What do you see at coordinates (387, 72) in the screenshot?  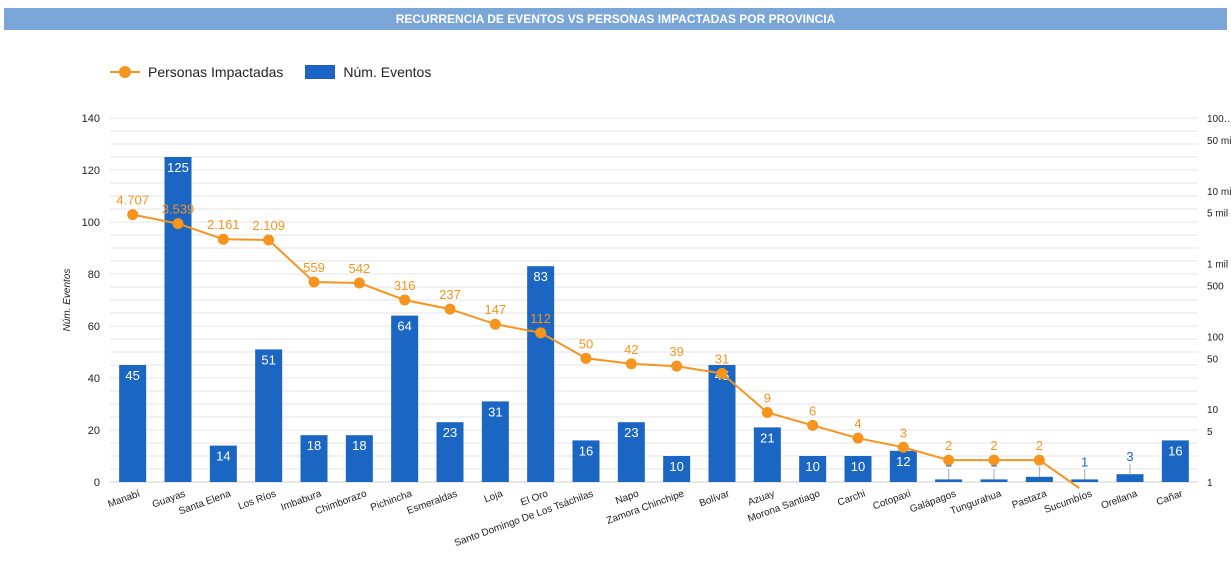 I see `legend-label-eventos: Núm. Eventos` at bounding box center [387, 72].